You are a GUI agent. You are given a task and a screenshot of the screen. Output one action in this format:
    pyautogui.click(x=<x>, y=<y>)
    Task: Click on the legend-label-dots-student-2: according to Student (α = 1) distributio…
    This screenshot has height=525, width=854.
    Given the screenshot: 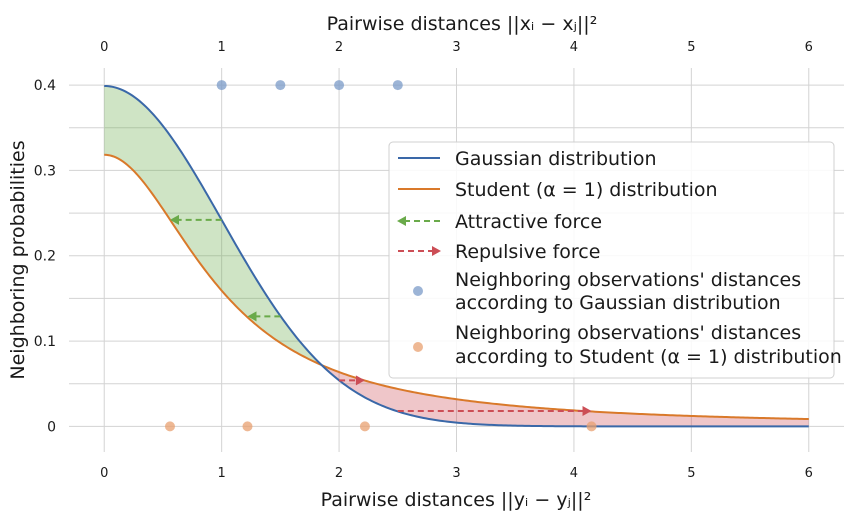 What is the action you would take?
    pyautogui.click(x=648, y=357)
    